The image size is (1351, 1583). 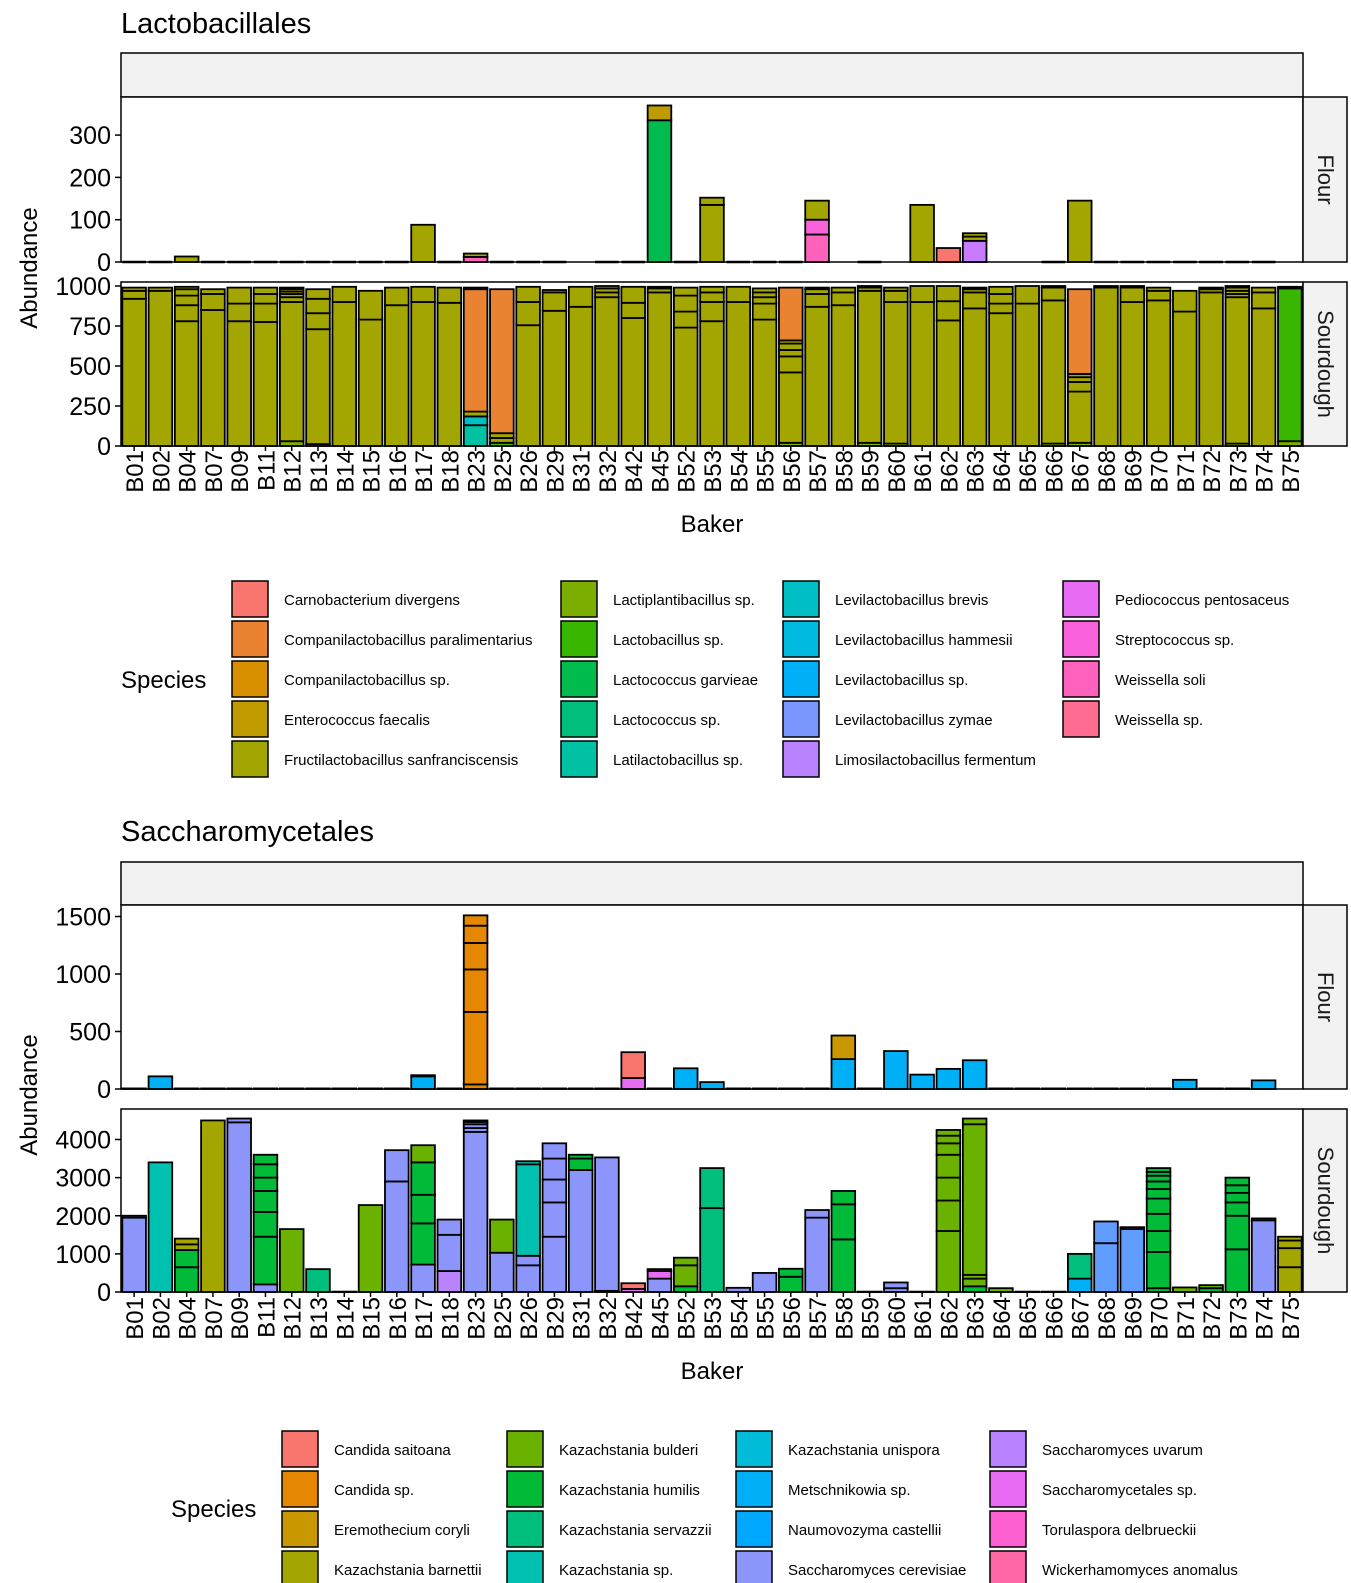 I want to click on legend-label: Saccharomycetales sp., so click(x=1119, y=1490).